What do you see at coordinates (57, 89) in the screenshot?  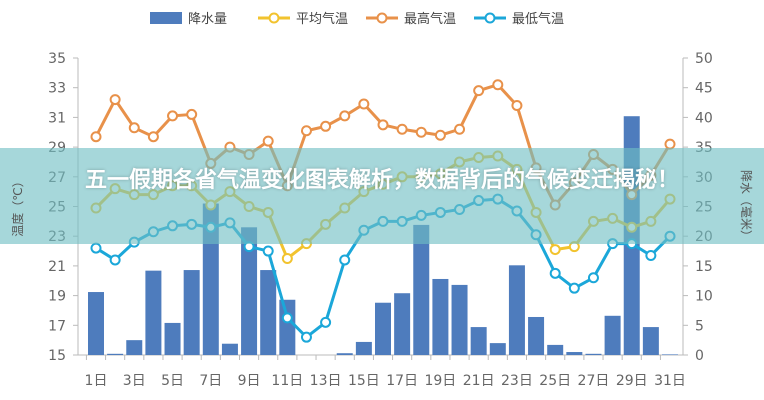 I see `y-tick-label: 33` at bounding box center [57, 89].